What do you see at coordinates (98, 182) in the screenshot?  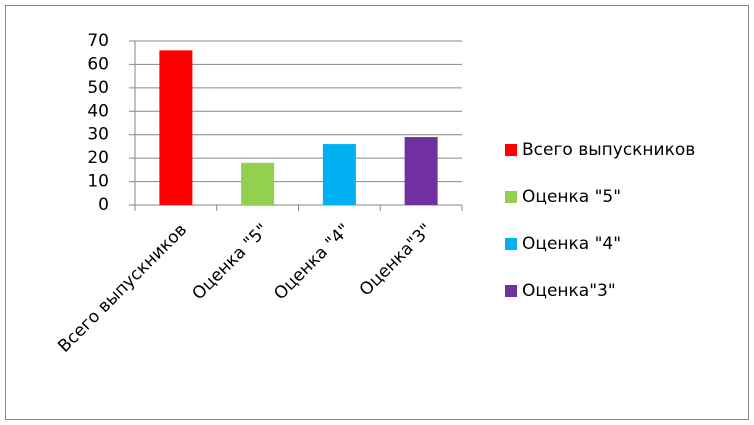 I see `y-tick-label: 10` at bounding box center [98, 182].